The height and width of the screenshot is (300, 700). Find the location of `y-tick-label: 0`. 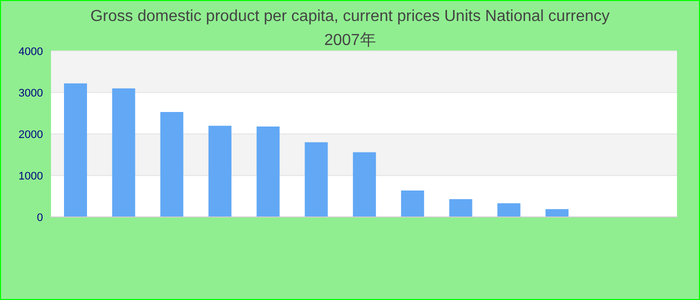

y-tick-label: 0 is located at coordinates (39, 218).